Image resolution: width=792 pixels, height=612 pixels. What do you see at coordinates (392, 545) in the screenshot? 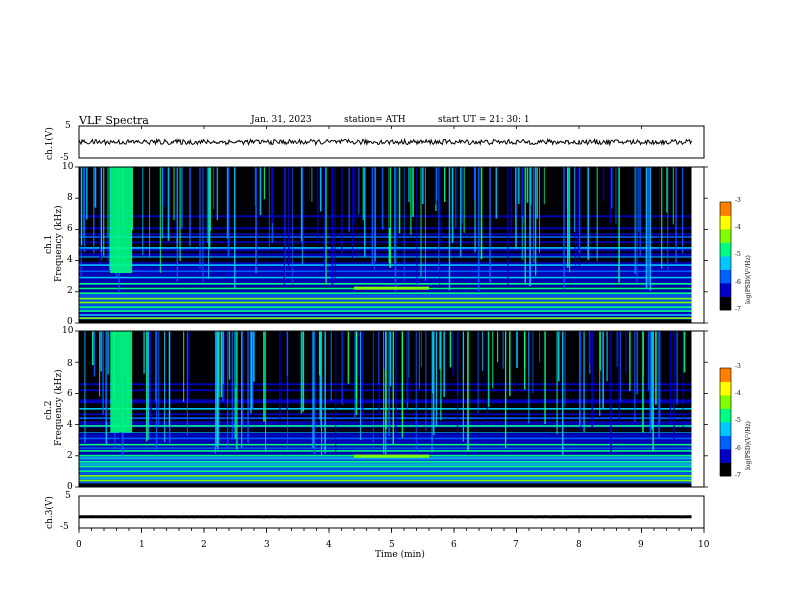
I see `x-tick-label: 5` at bounding box center [392, 545].